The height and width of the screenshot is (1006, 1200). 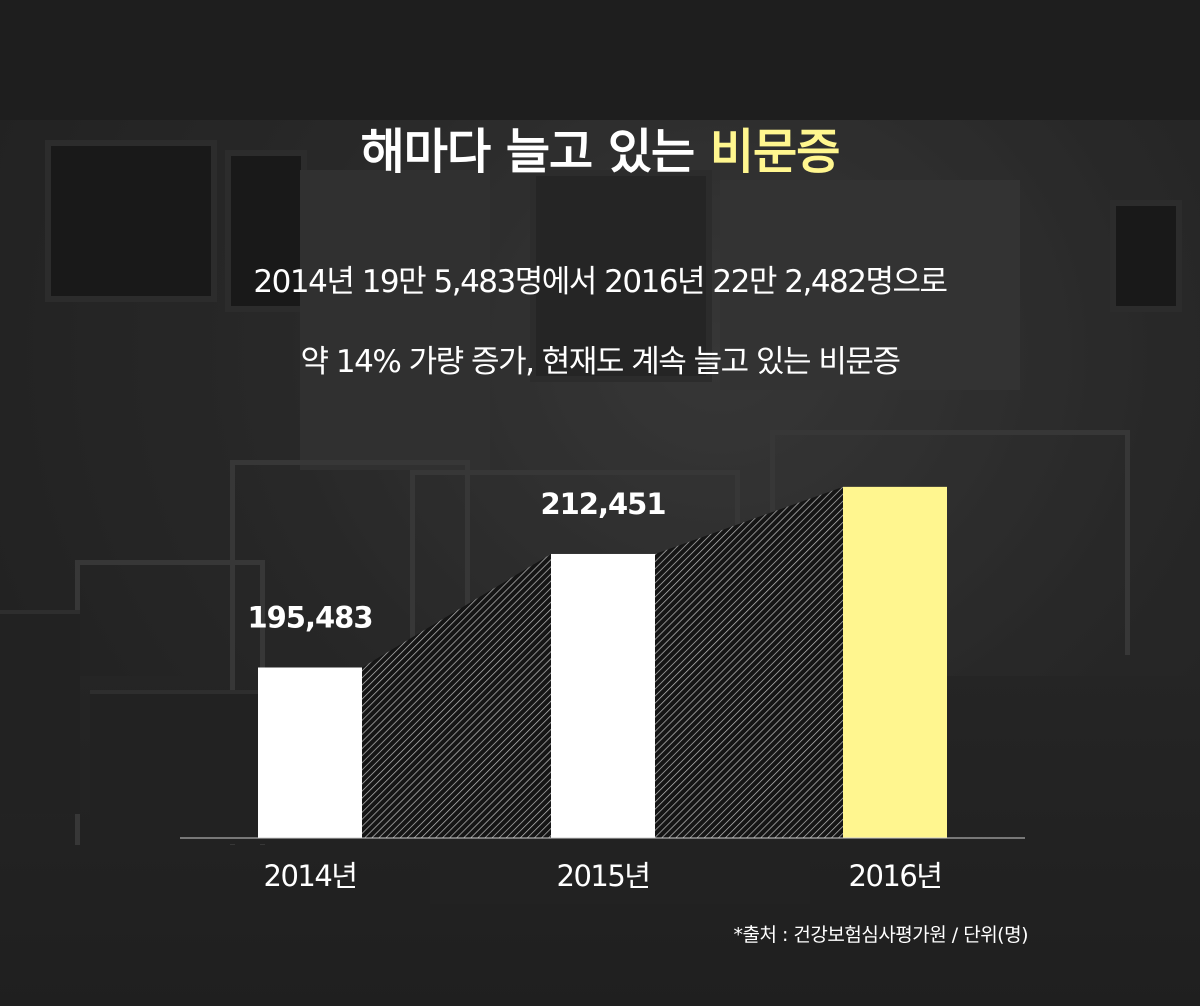 I want to click on bar-connectors, so click(x=602, y=662).